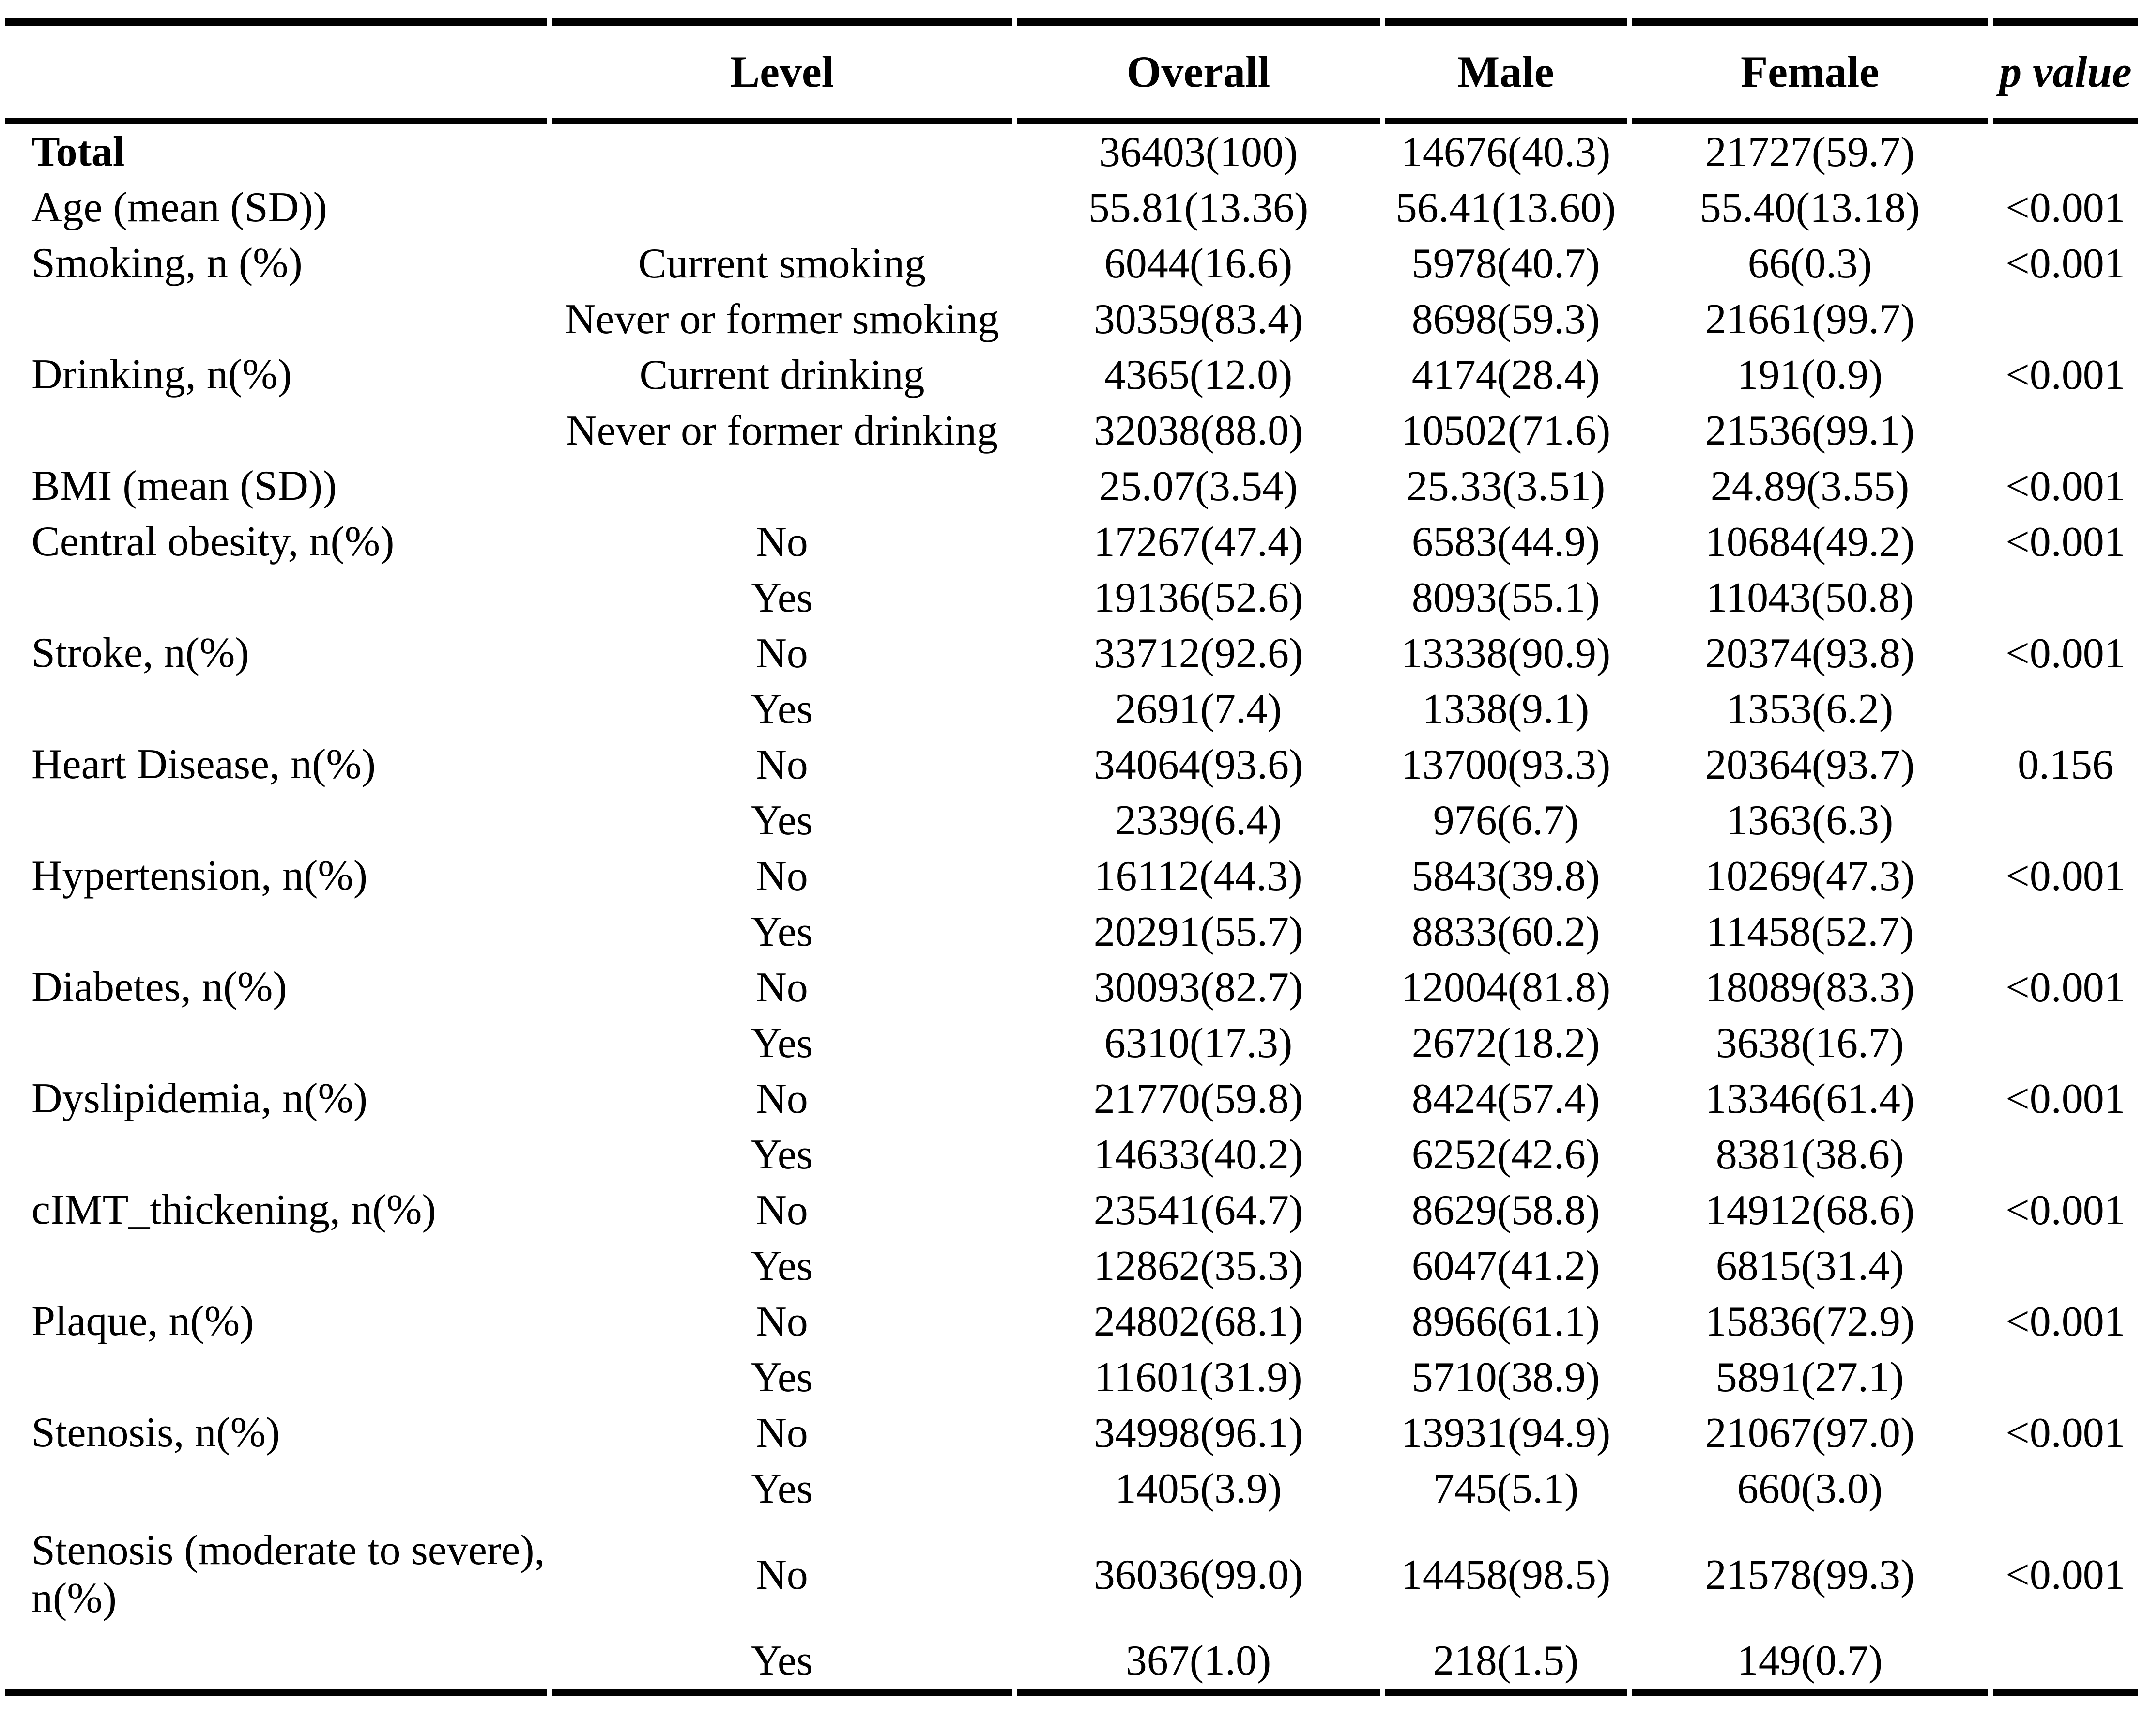  What do you see at coordinates (1810, 653) in the screenshot?
I see `cell-female: 20374(93.8)` at bounding box center [1810, 653].